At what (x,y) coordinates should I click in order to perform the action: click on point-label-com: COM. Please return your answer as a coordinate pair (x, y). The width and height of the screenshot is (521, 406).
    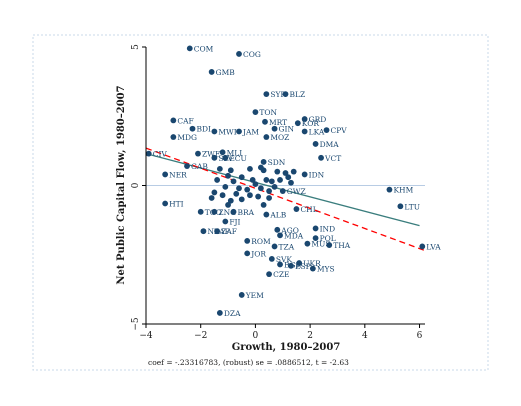
    Looking at the image, I should click on (204, 48).